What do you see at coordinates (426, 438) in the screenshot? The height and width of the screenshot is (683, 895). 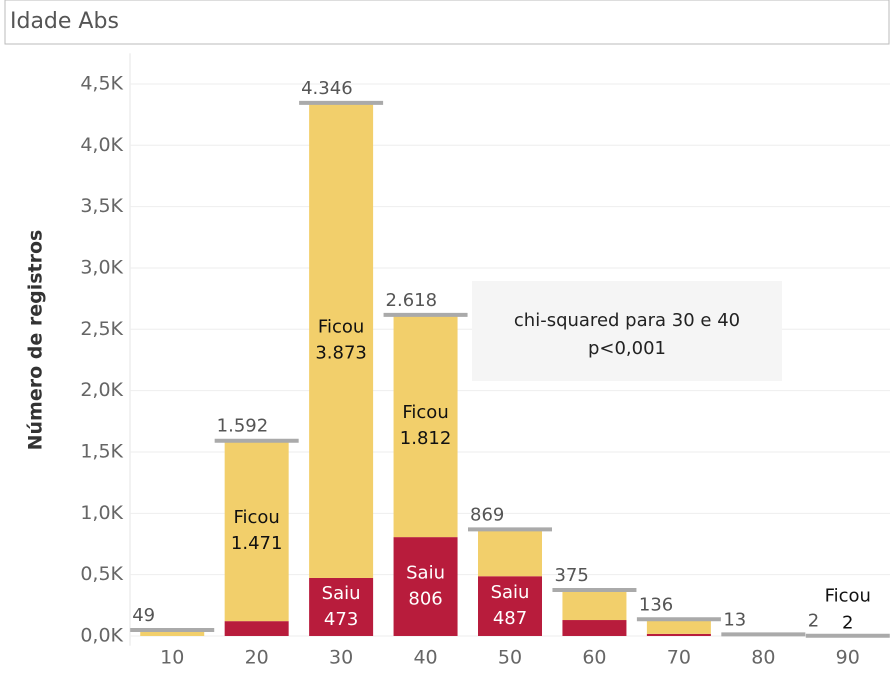 I see `segment-value-label: 1.812` at bounding box center [426, 438].